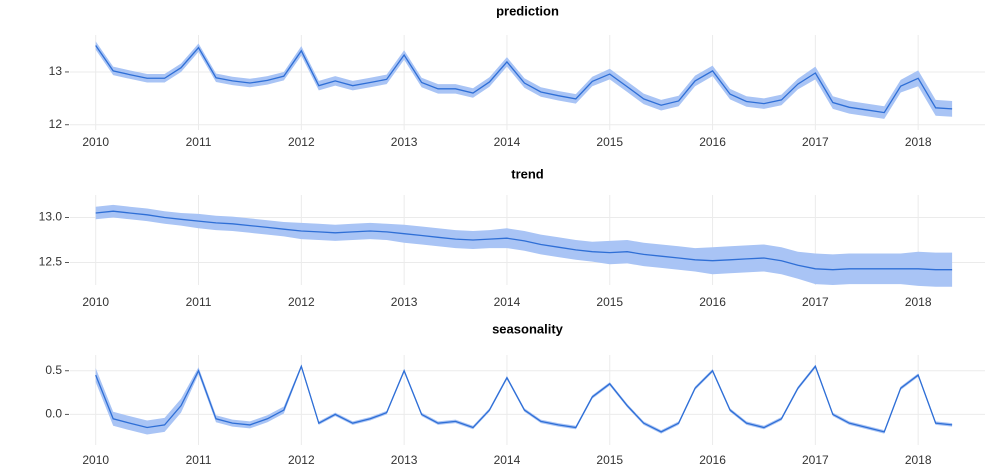  I want to click on y-tick-label: 12.5, so click(51, 262).